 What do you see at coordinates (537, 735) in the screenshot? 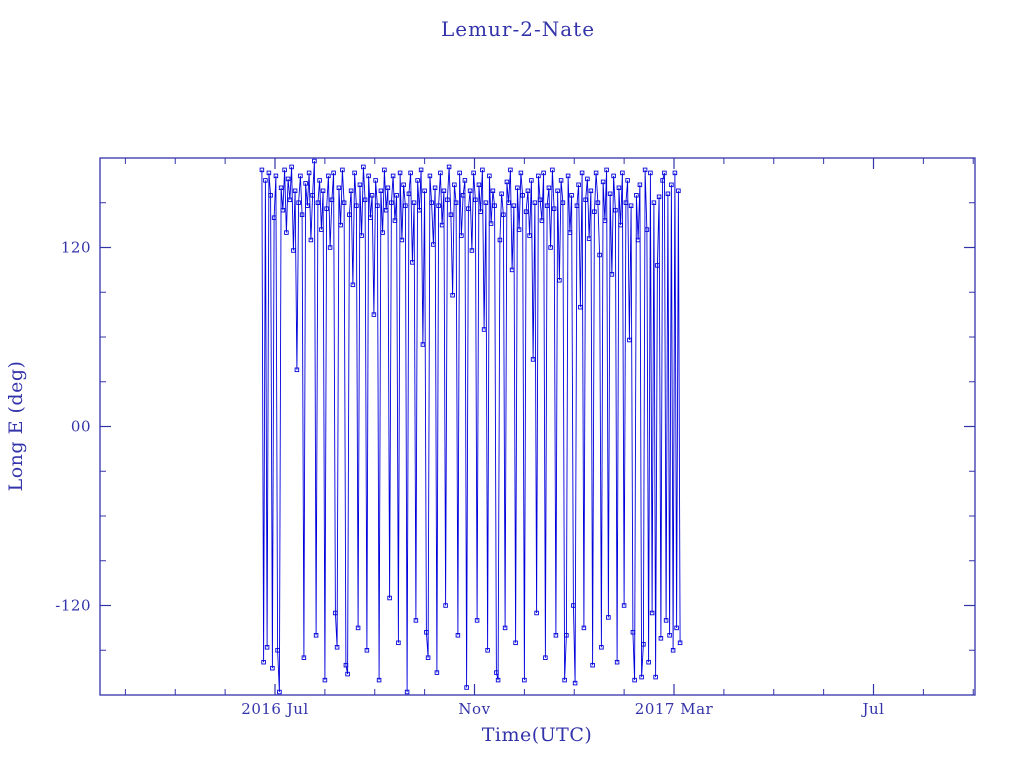
I see `x-axis-label: Time(UTC)` at bounding box center [537, 735].